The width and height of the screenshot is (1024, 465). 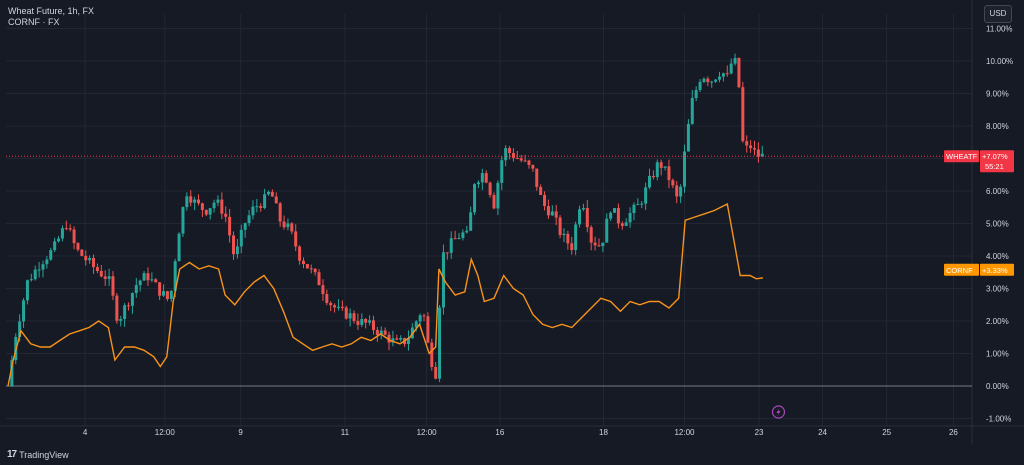 What do you see at coordinates (34, 22) in the screenshot?
I see `legend-compare-symbol: CORNF · FX` at bounding box center [34, 22].